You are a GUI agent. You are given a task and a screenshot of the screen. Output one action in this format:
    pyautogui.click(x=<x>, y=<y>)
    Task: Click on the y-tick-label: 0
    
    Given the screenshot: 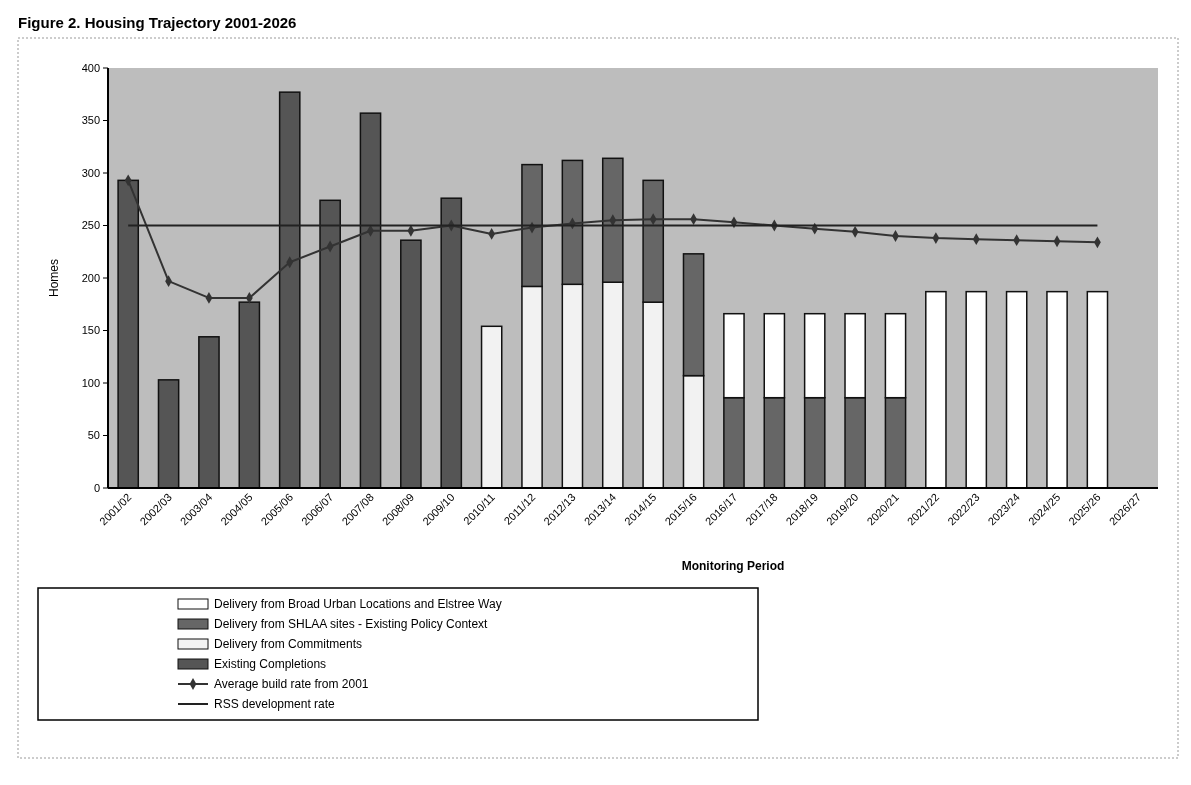 What is the action you would take?
    pyautogui.click(x=96, y=487)
    